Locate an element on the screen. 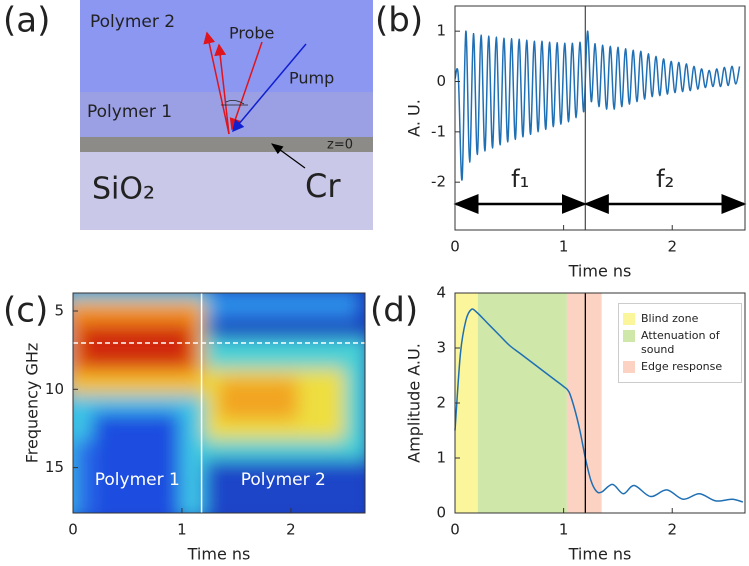 The width and height of the screenshot is (749, 566). legend-item: Blind zone is located at coordinates (680, 319).